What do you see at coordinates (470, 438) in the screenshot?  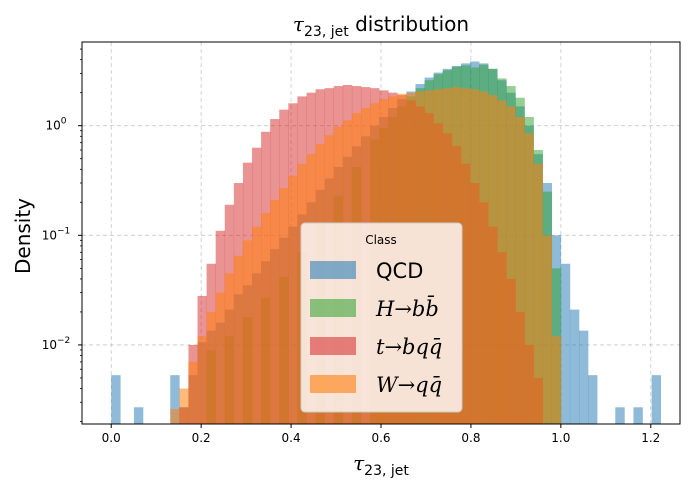 I see `x-tick-label: 0.8` at bounding box center [470, 438].